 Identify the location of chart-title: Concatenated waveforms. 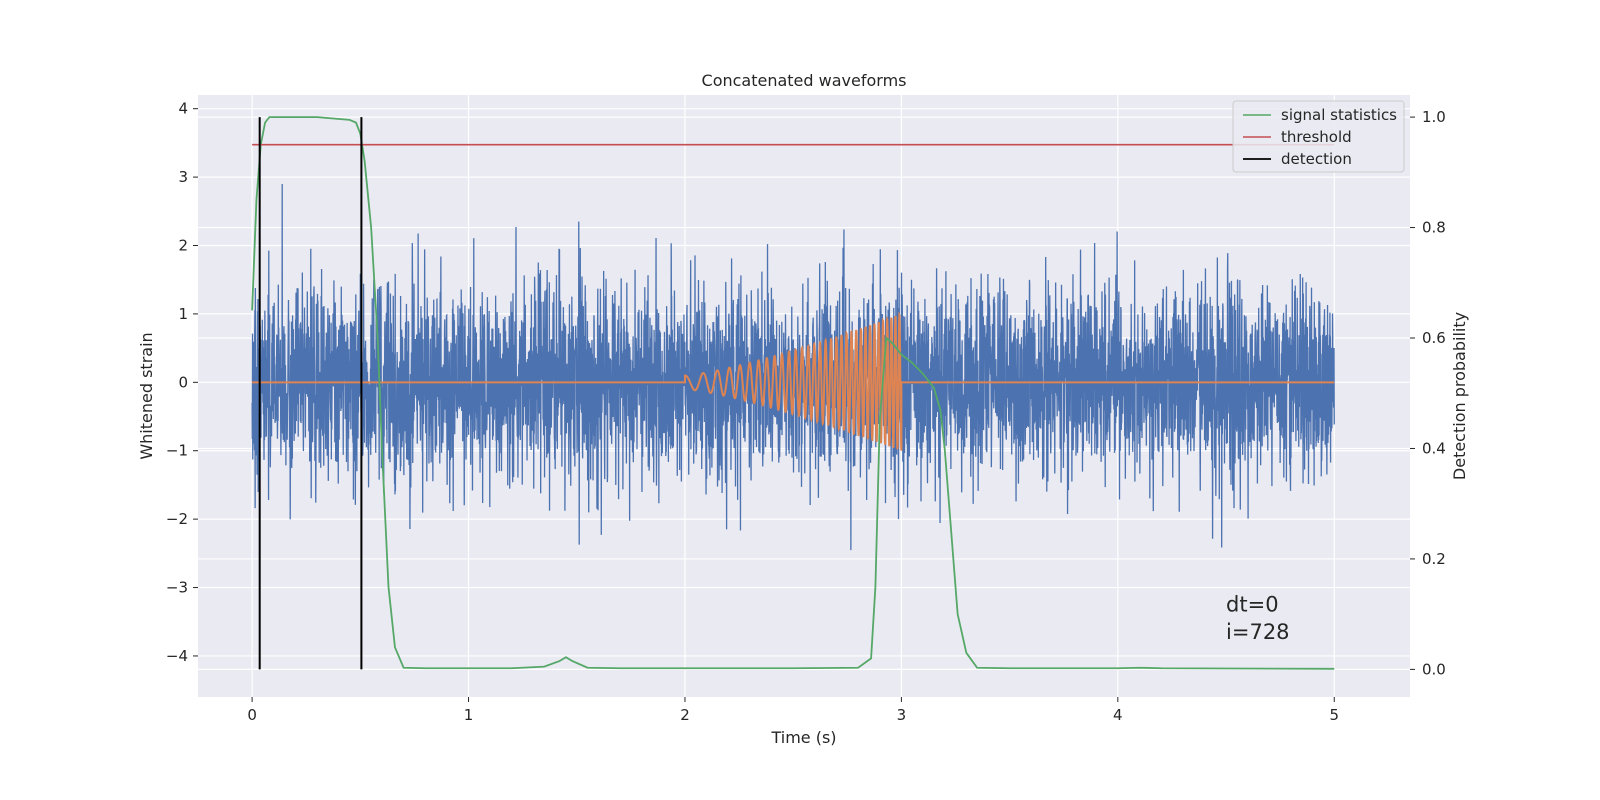
(804, 80).